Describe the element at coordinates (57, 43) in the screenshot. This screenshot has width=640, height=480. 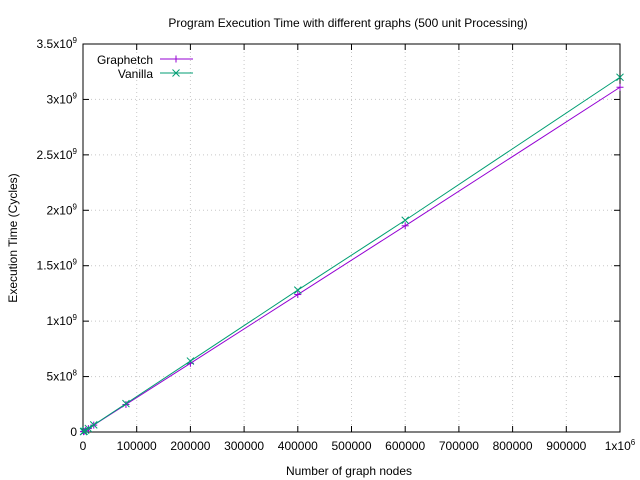
I see `y-tick-label: 3.5x10⁹` at that location.